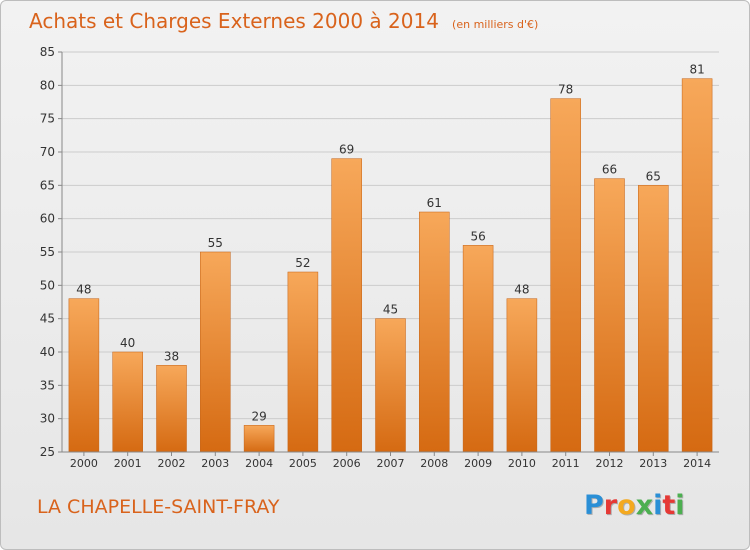 This screenshot has width=750, height=550. I want to click on x-tick-label: 2000, so click(84, 463).